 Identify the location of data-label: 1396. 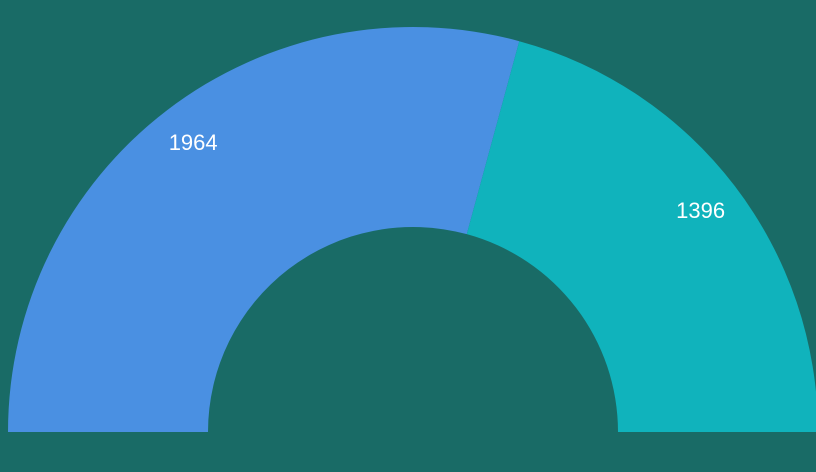
(700, 210).